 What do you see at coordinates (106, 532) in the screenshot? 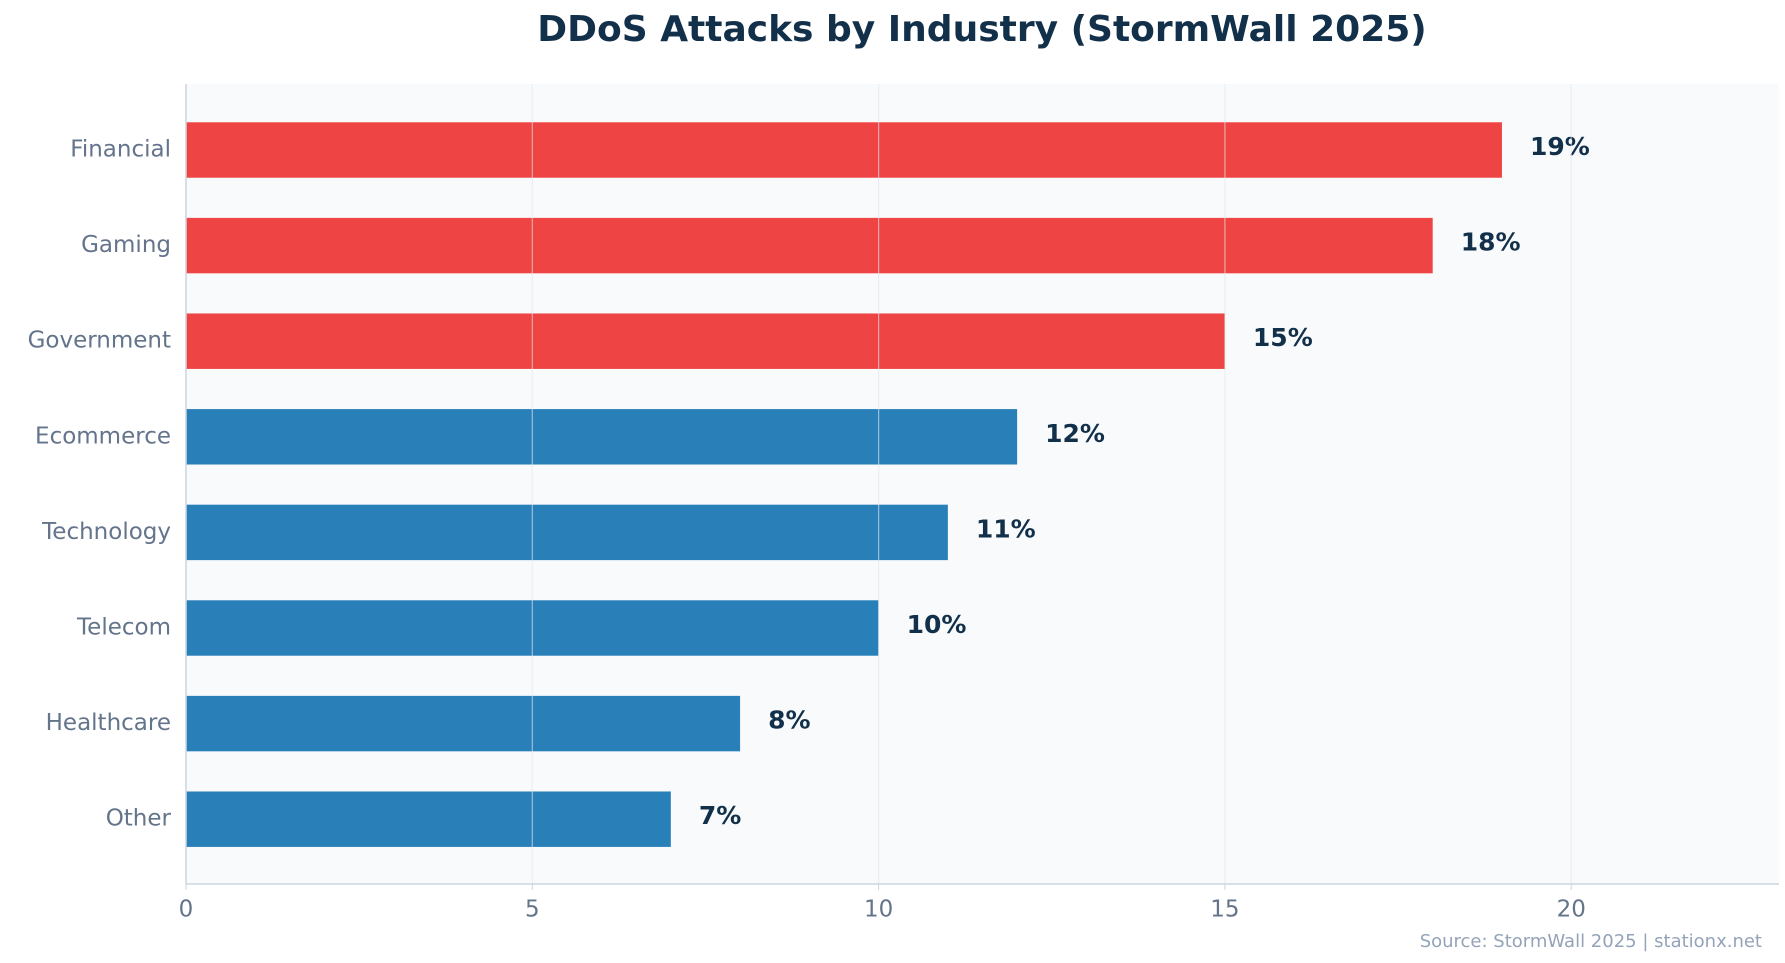
I see `y-tick-label: Technology` at bounding box center [106, 532].